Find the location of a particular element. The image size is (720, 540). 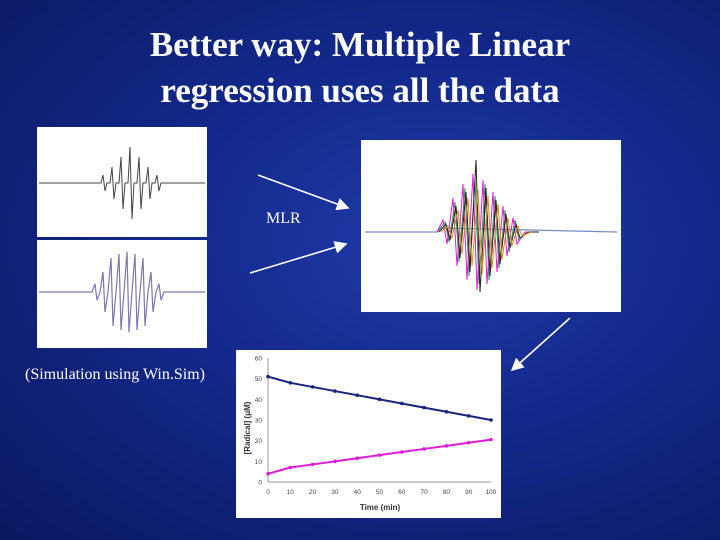

x-tick-label: 80 is located at coordinates (447, 492).